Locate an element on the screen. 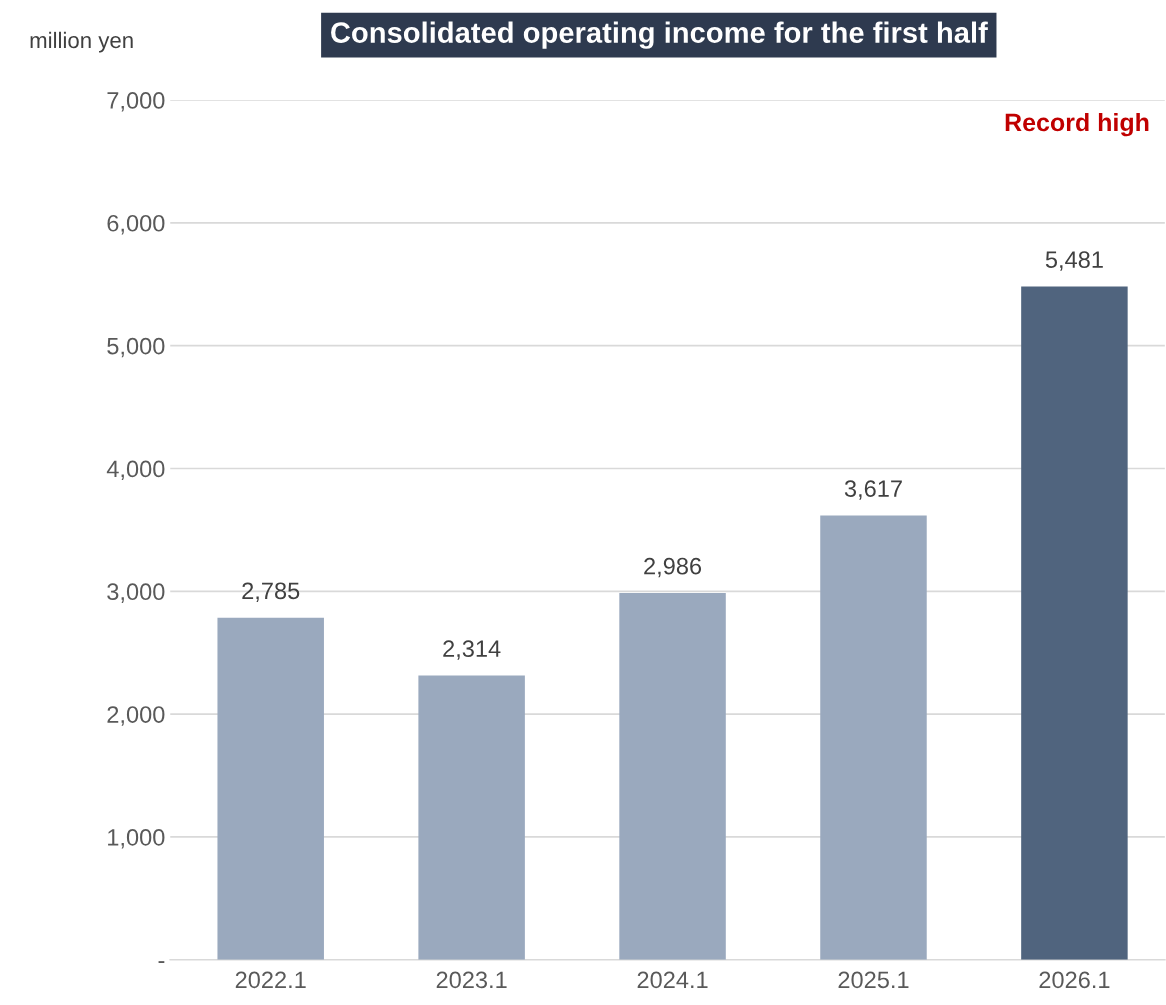 The image size is (1166, 1005). data-label: 2,314 is located at coordinates (472, 650).